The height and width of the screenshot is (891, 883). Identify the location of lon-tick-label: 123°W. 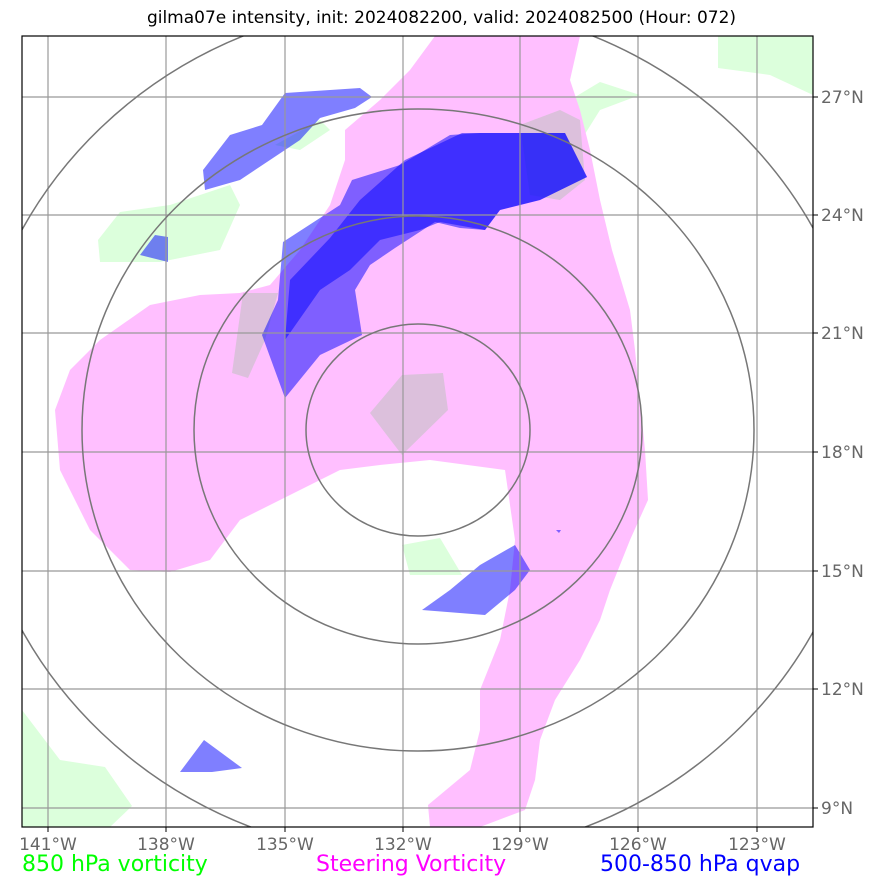
(757, 845).